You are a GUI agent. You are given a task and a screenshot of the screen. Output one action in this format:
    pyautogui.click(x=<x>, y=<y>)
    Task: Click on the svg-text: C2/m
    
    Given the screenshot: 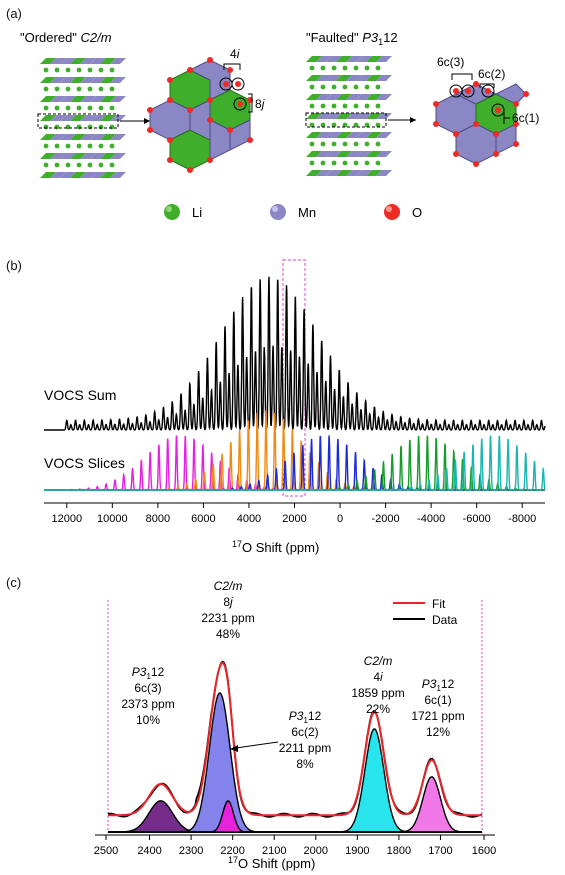 What is the action you would take?
    pyautogui.click(x=378, y=661)
    